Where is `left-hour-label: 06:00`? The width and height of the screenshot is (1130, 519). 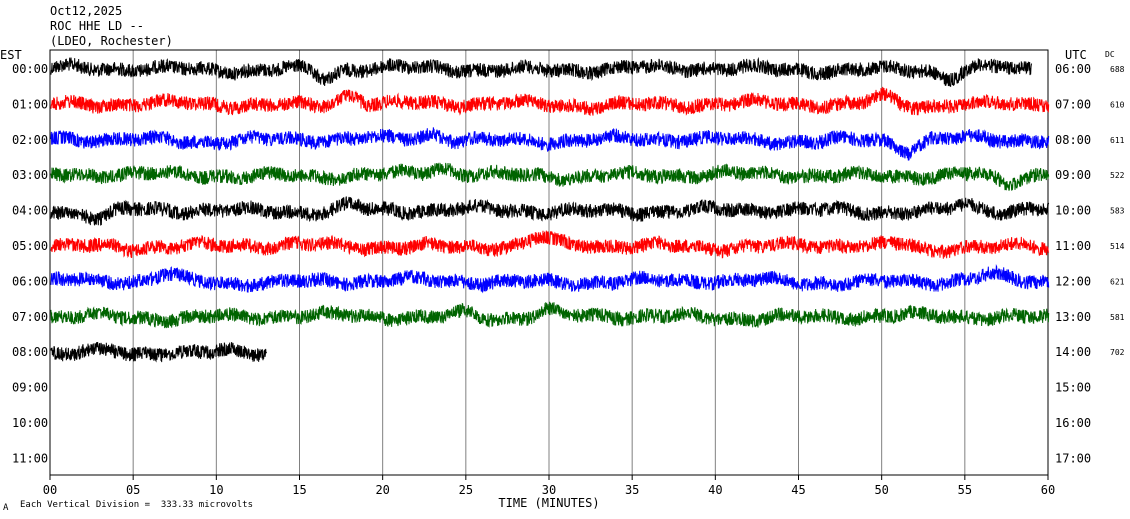 left-hour-label: 06:00 is located at coordinates (30, 281).